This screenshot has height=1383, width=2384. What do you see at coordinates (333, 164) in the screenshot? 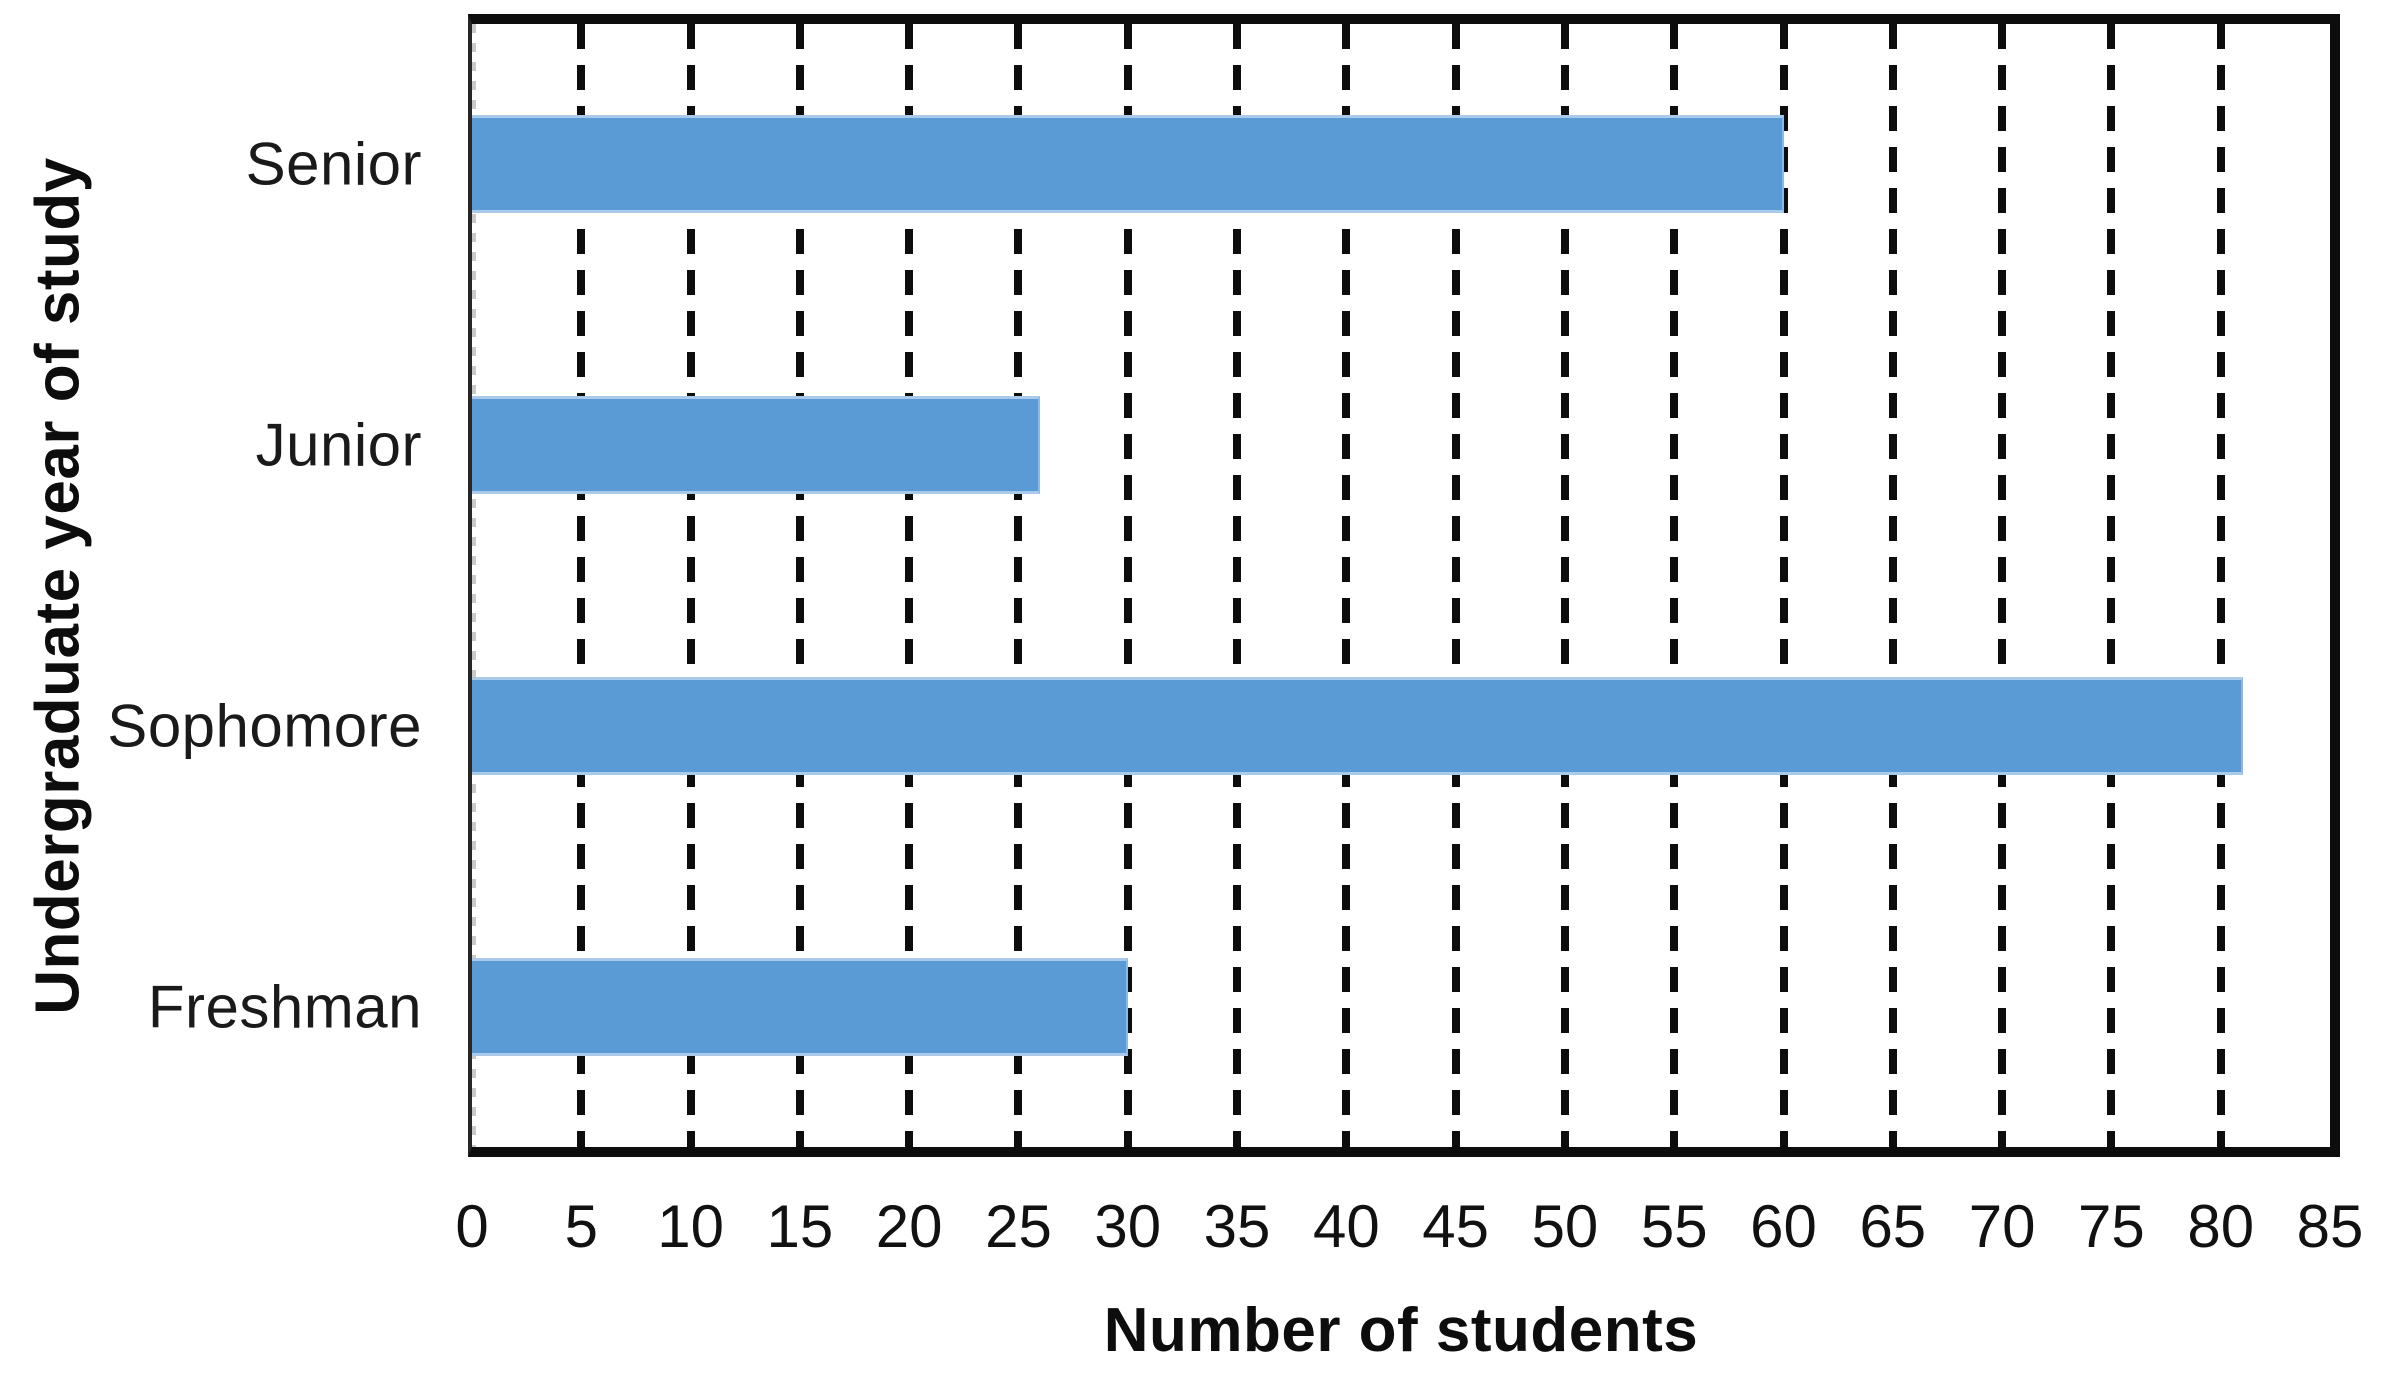
I see `category-label-senior: Senior` at bounding box center [333, 164].